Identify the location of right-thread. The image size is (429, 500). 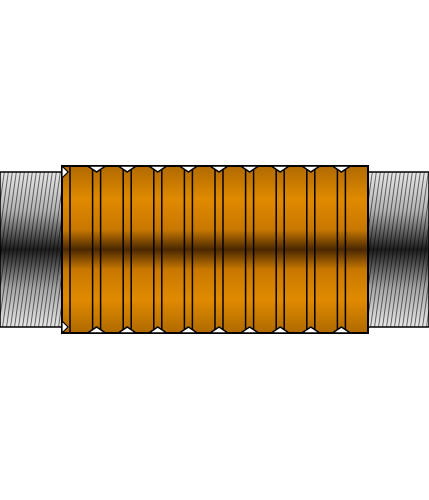
(397, 249).